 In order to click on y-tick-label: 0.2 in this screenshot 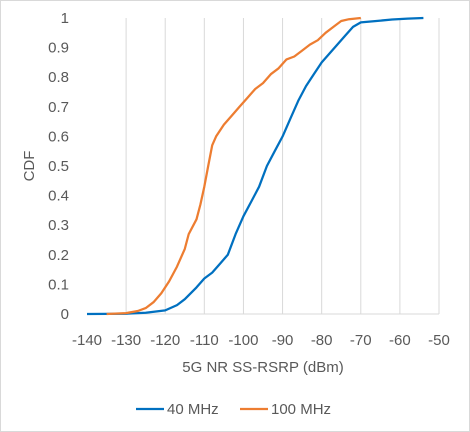, I will do `click(58, 255)`.